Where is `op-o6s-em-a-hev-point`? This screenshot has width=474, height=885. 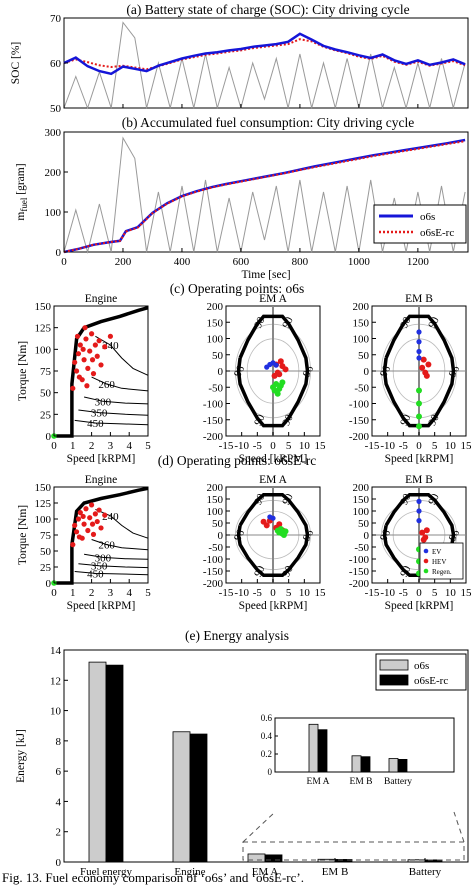 op-o6s-em-a-hev-point is located at coordinates (280, 361).